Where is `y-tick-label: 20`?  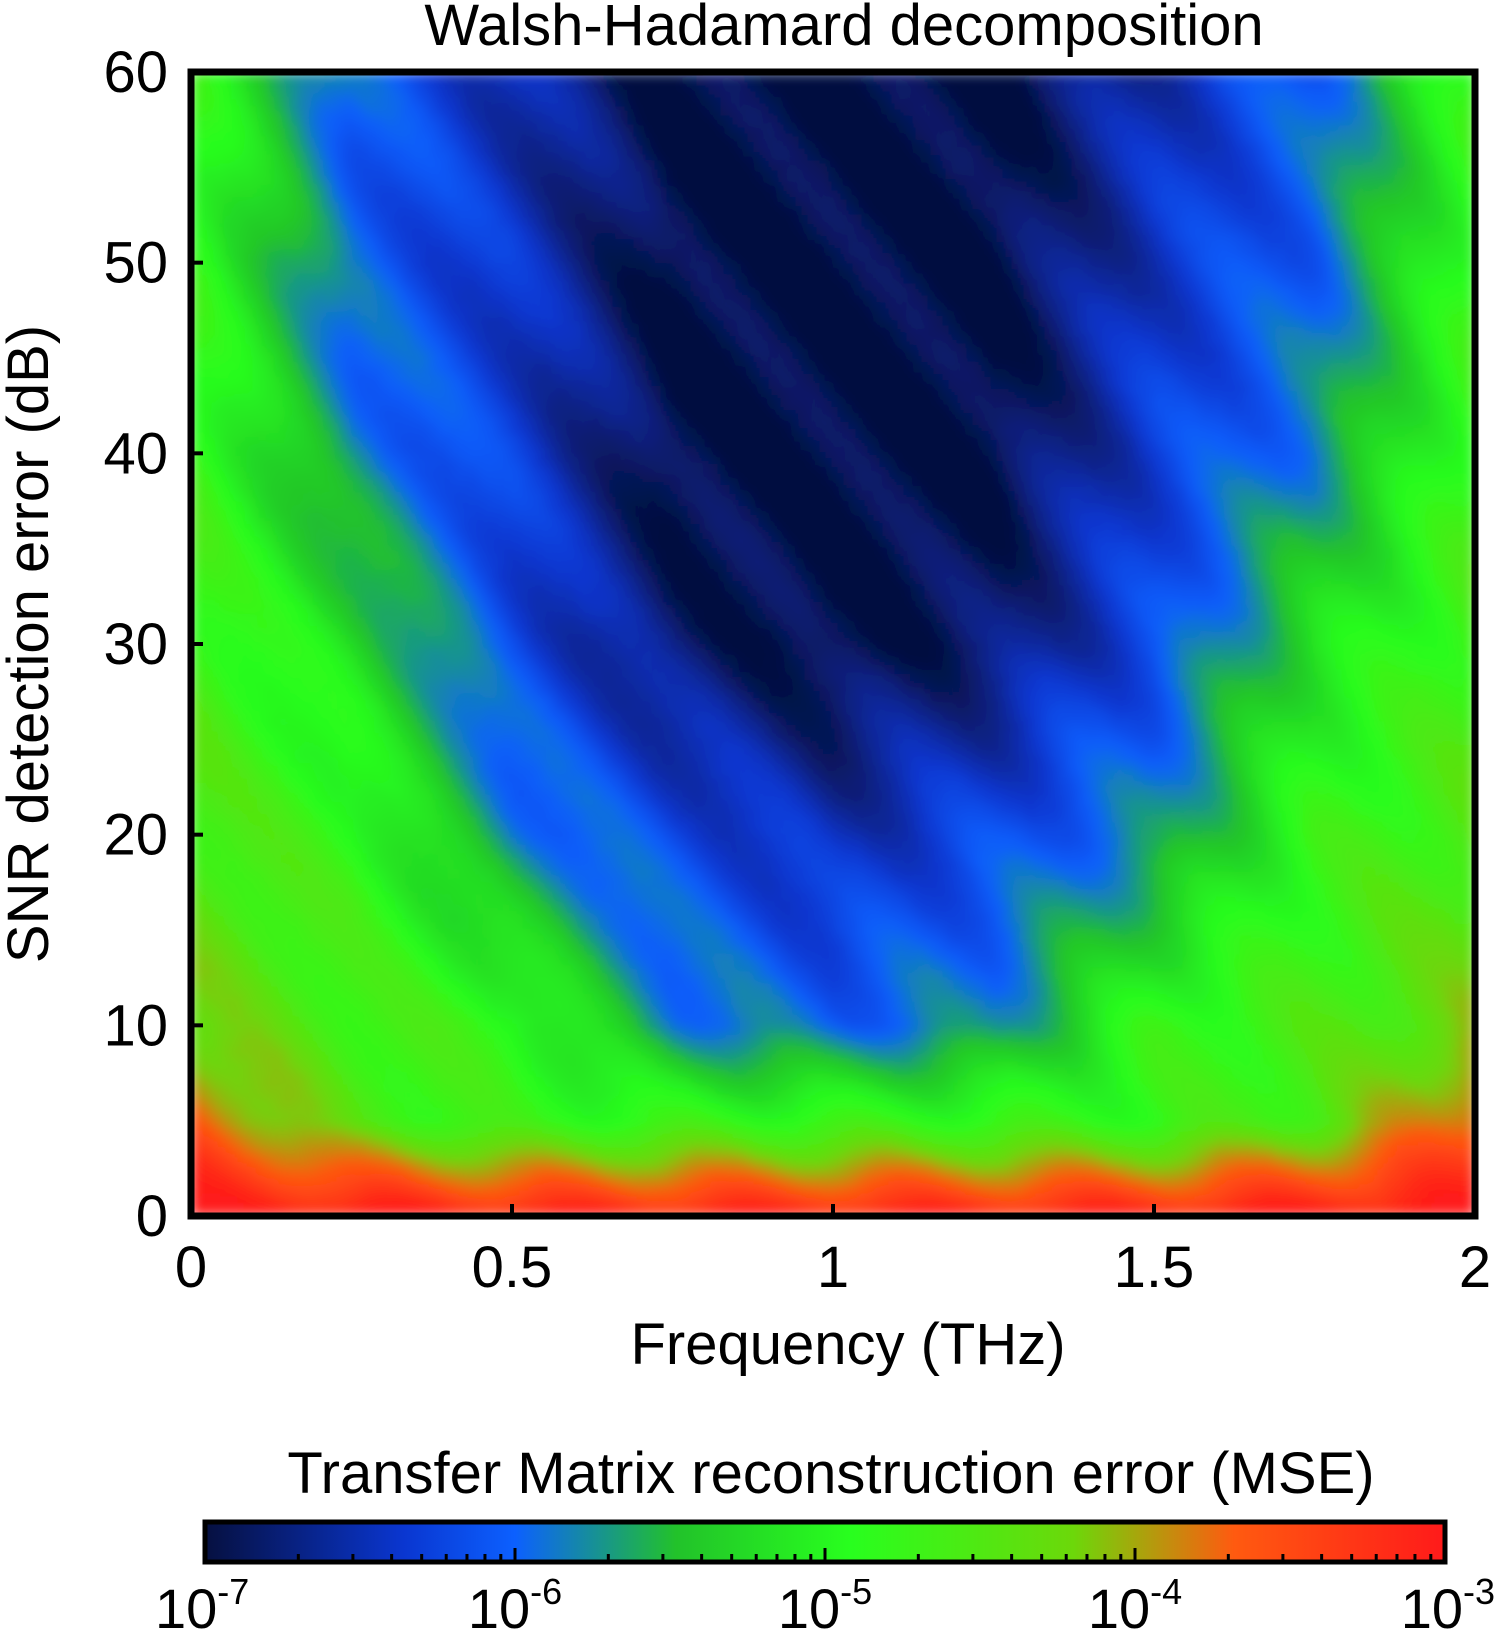 y-tick-label: 20 is located at coordinates (135, 835).